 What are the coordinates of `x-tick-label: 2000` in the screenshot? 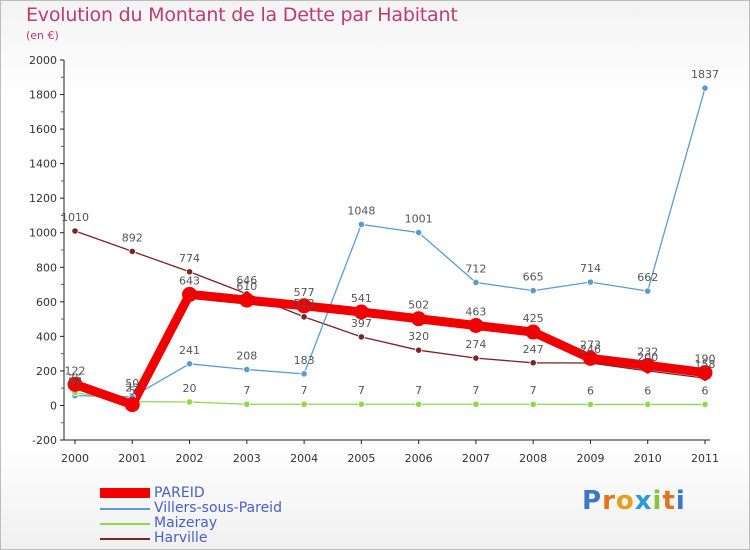 It's located at (75, 458).